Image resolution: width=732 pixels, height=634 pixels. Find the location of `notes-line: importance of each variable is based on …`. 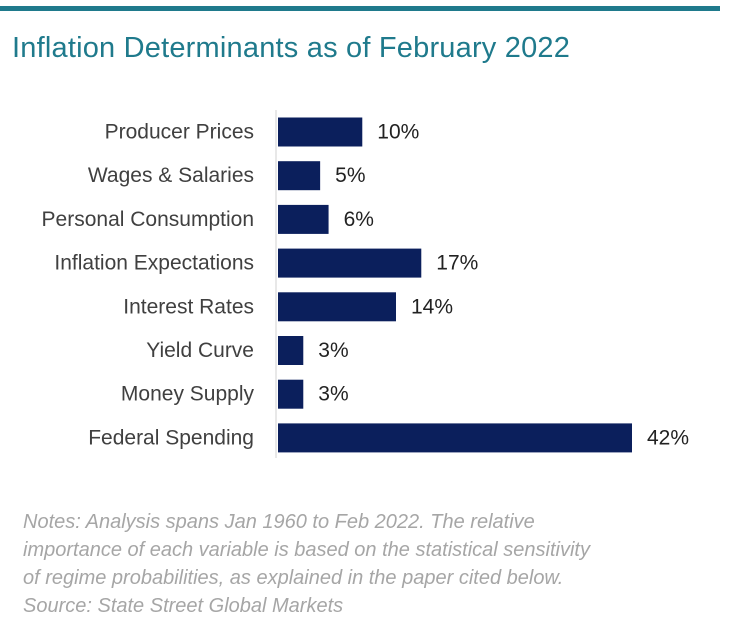

notes-line: importance of each variable is based on … is located at coordinates (306, 550).